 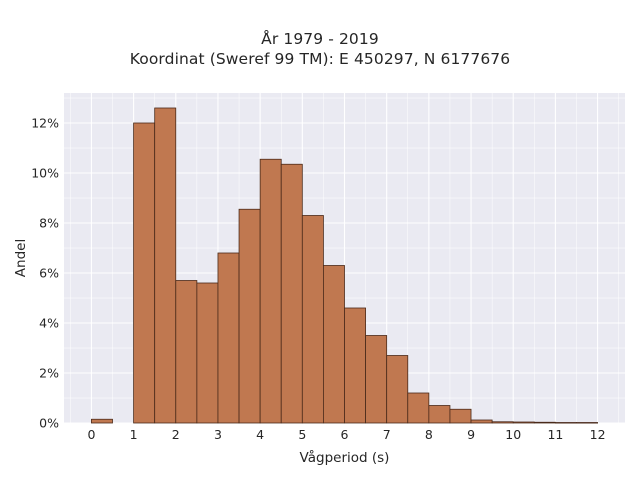 What do you see at coordinates (320, 39) in the screenshot?
I see `chart-title-line-1: År 1979 - 2019` at bounding box center [320, 39].